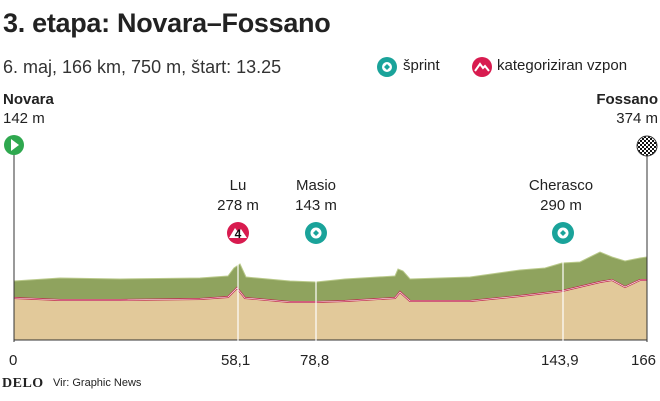  What do you see at coordinates (627, 99) in the screenshot?
I see `finish-name: Fossano` at bounding box center [627, 99].